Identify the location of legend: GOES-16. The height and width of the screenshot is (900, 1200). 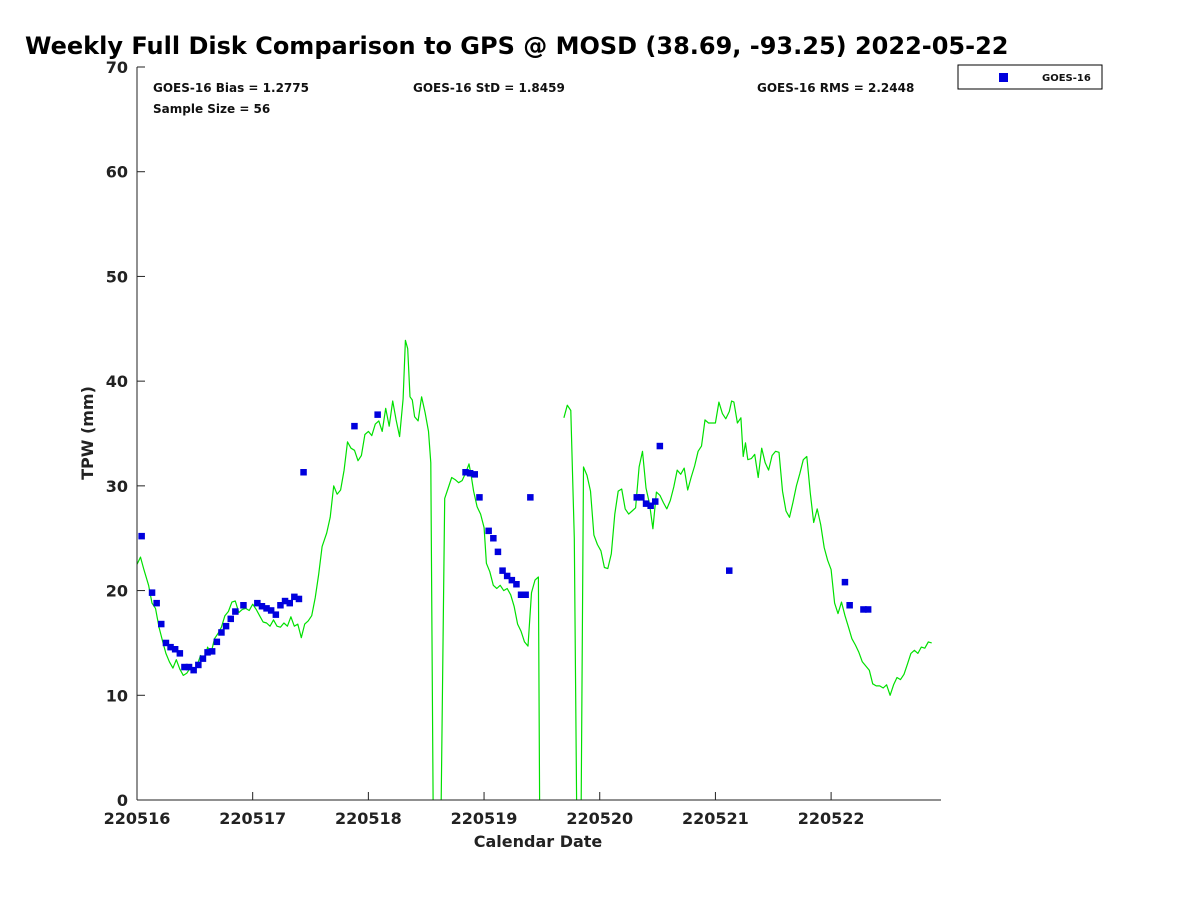
(1030, 77).